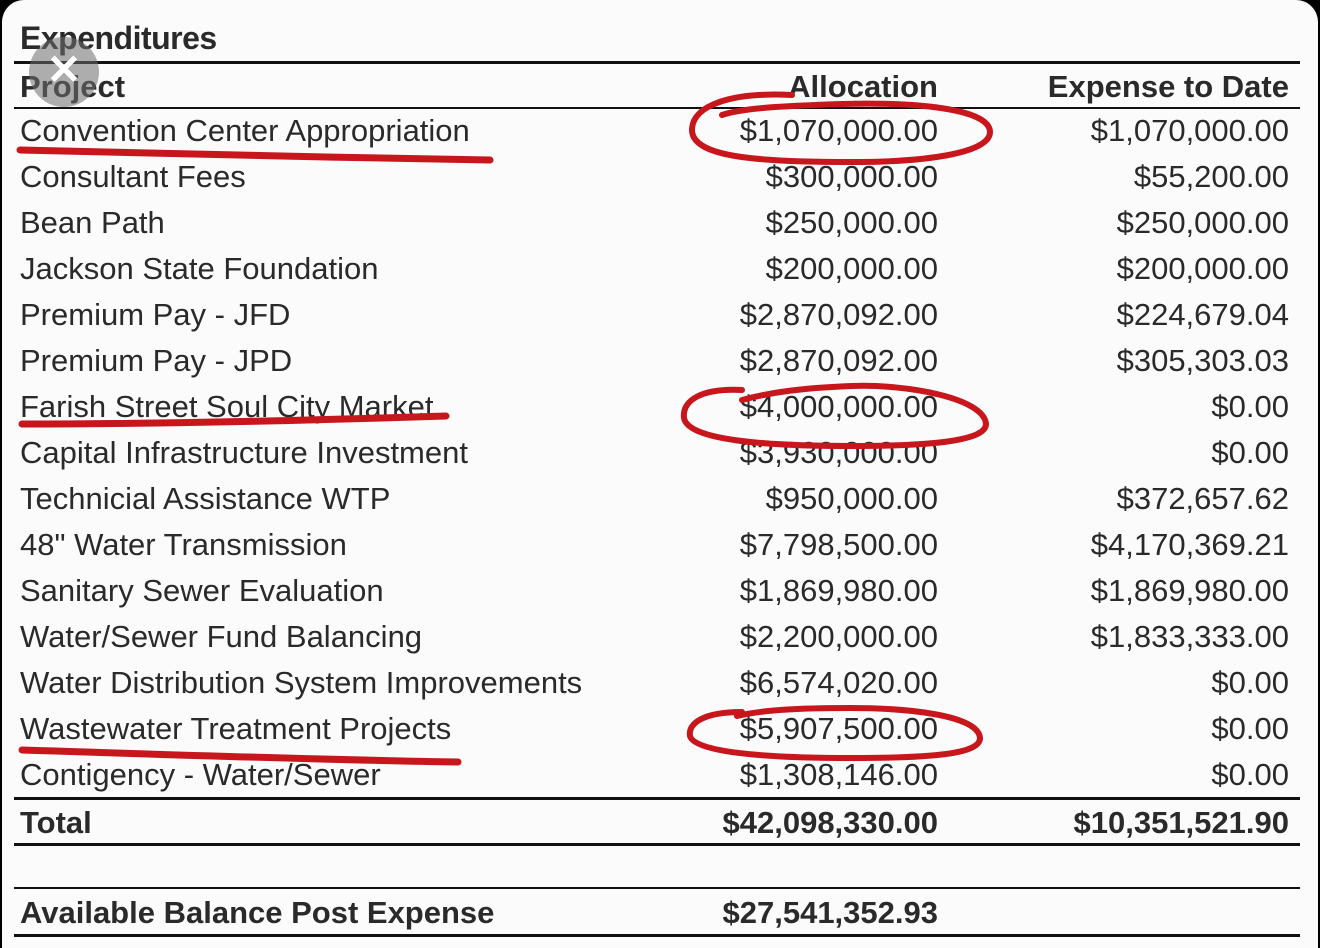 The height and width of the screenshot is (948, 1320). What do you see at coordinates (205, 498) in the screenshot?
I see `project-cell: Technicial Assistance WTP` at bounding box center [205, 498].